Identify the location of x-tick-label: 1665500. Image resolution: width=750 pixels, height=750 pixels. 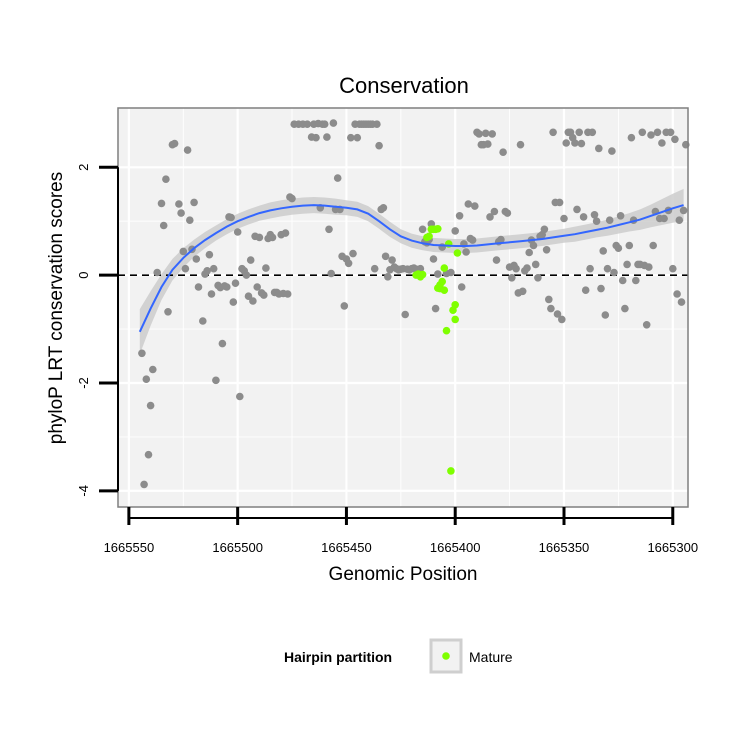
(237, 547).